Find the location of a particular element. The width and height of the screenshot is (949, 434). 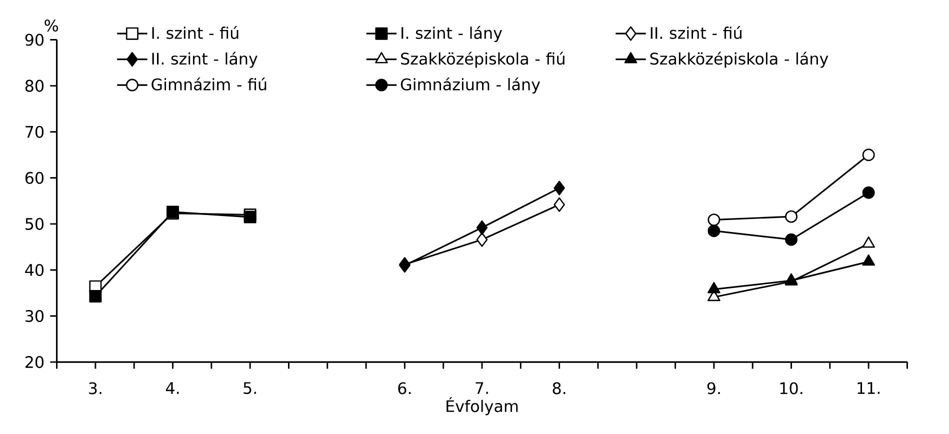

legend-label: I. szint - lány is located at coordinates (452, 34).